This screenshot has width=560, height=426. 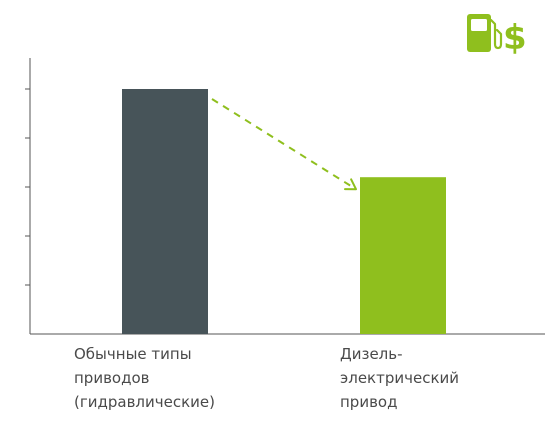 I want to click on category-label-line: привод, so click(x=369, y=402).